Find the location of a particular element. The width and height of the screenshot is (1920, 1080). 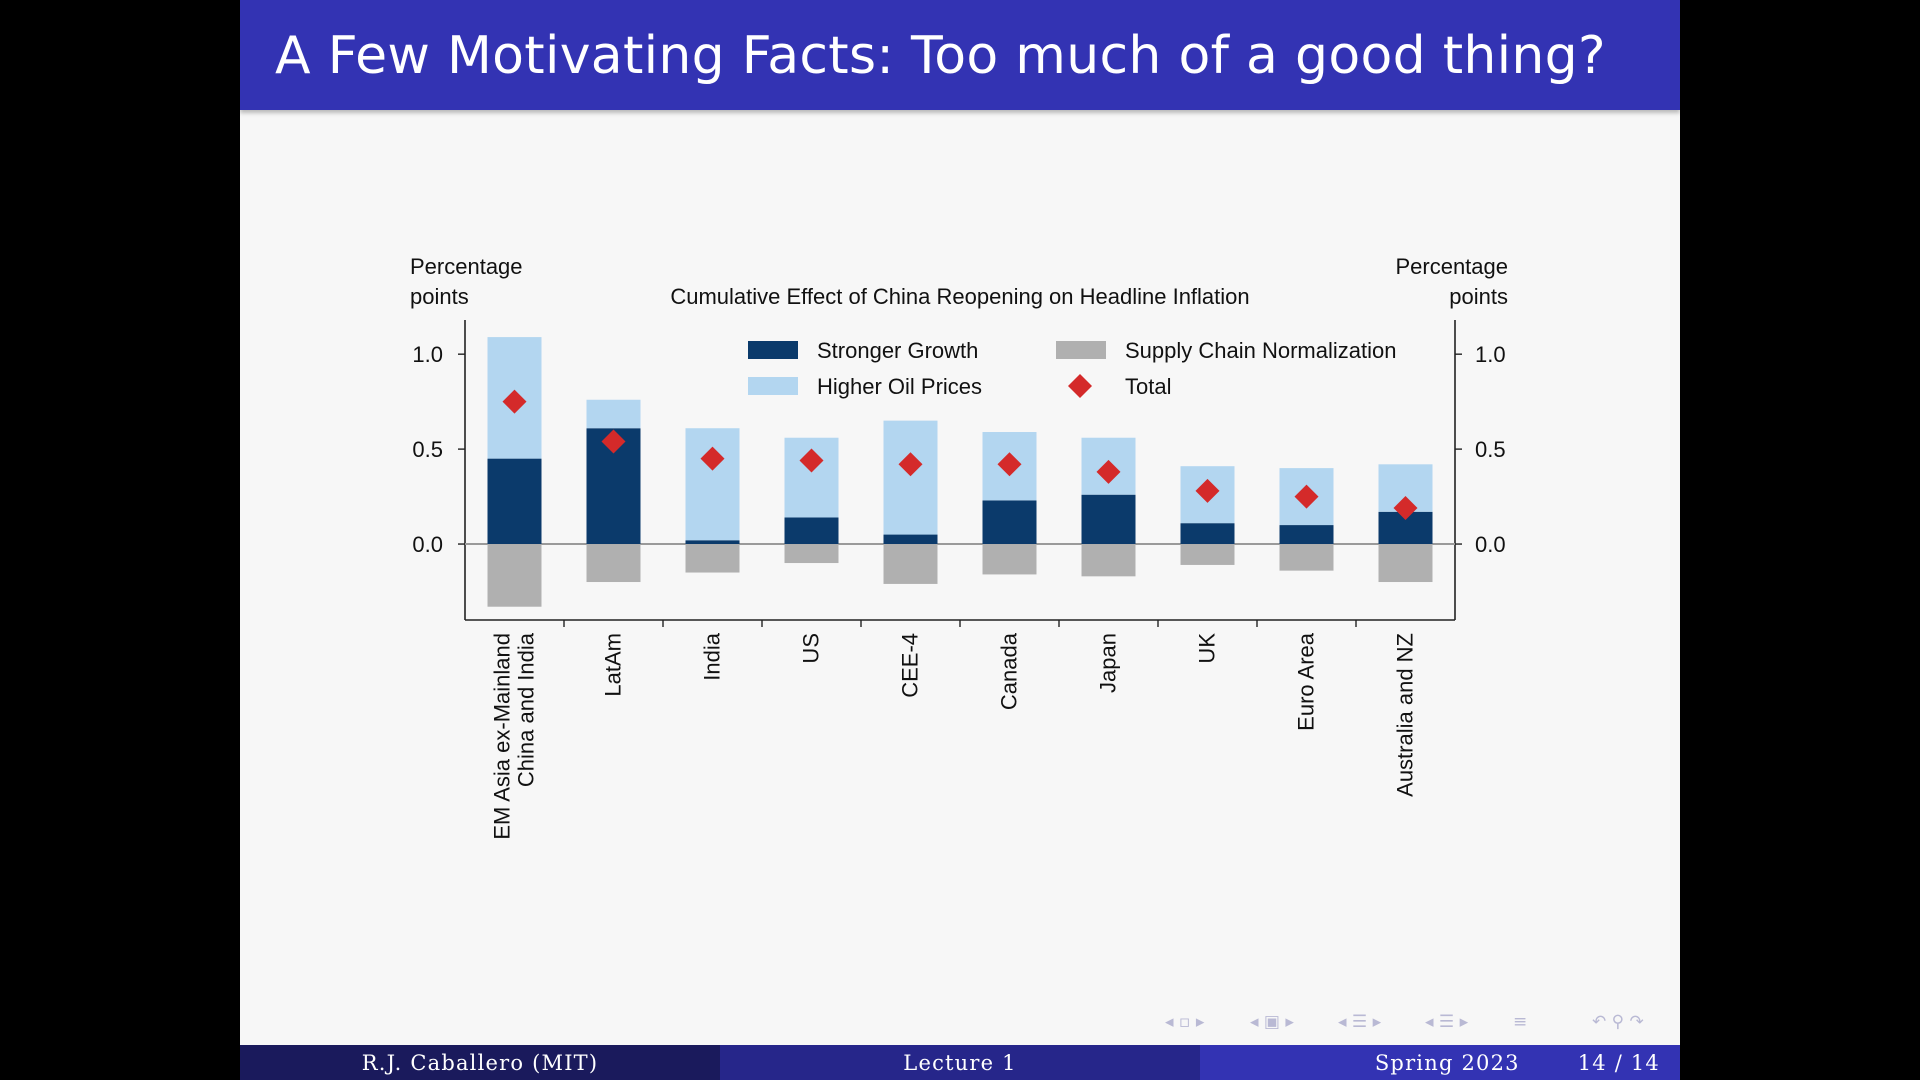

nav-subsection-icon: ◂ ▣ ▸ is located at coordinates (1272, 1022).